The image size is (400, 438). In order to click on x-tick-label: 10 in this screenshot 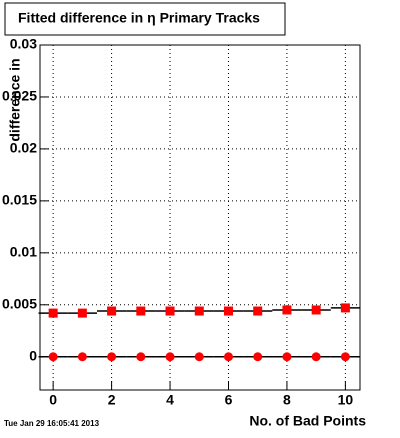, I will do `click(346, 400)`.